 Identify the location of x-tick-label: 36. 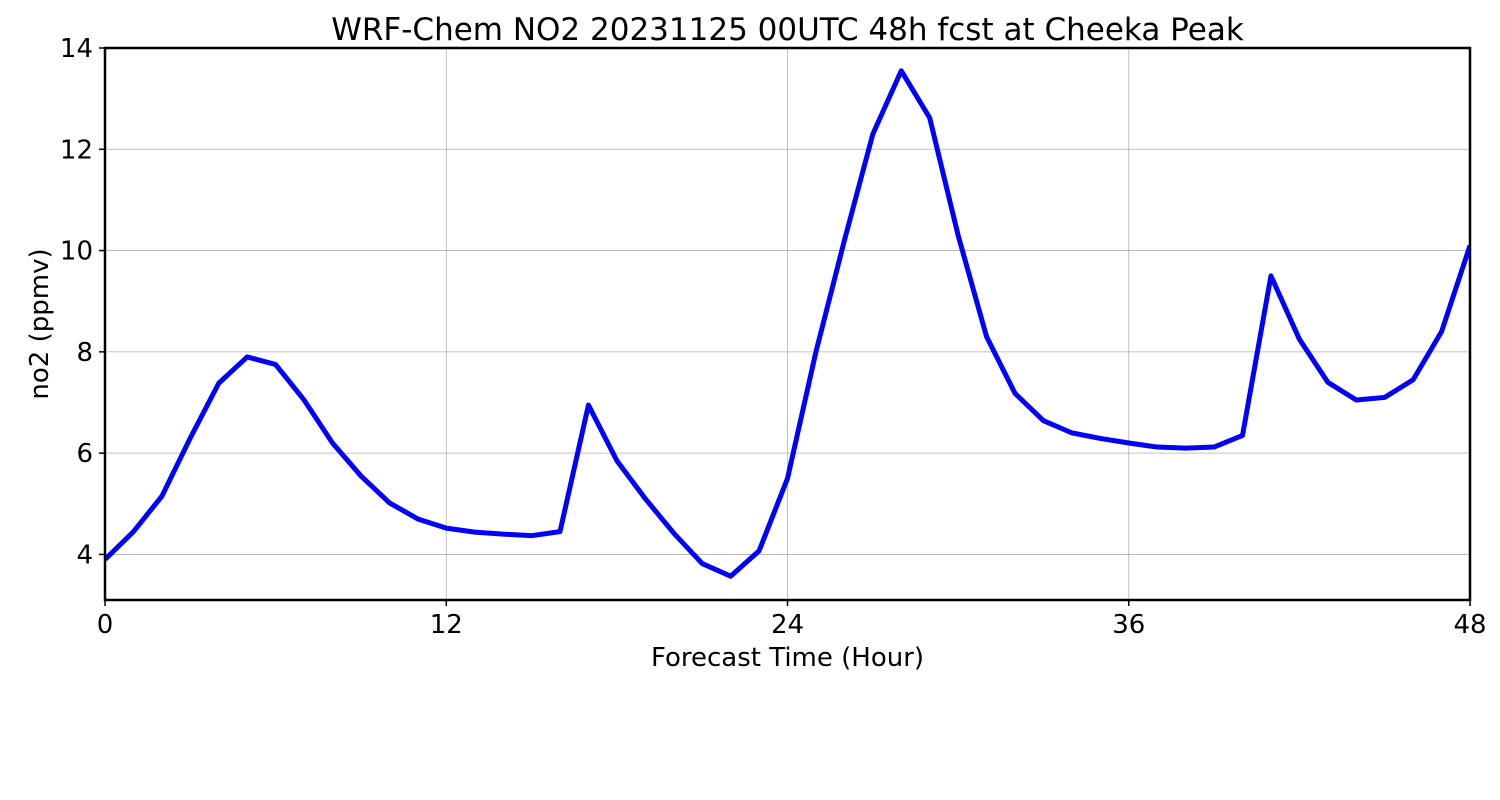
(1128, 625).